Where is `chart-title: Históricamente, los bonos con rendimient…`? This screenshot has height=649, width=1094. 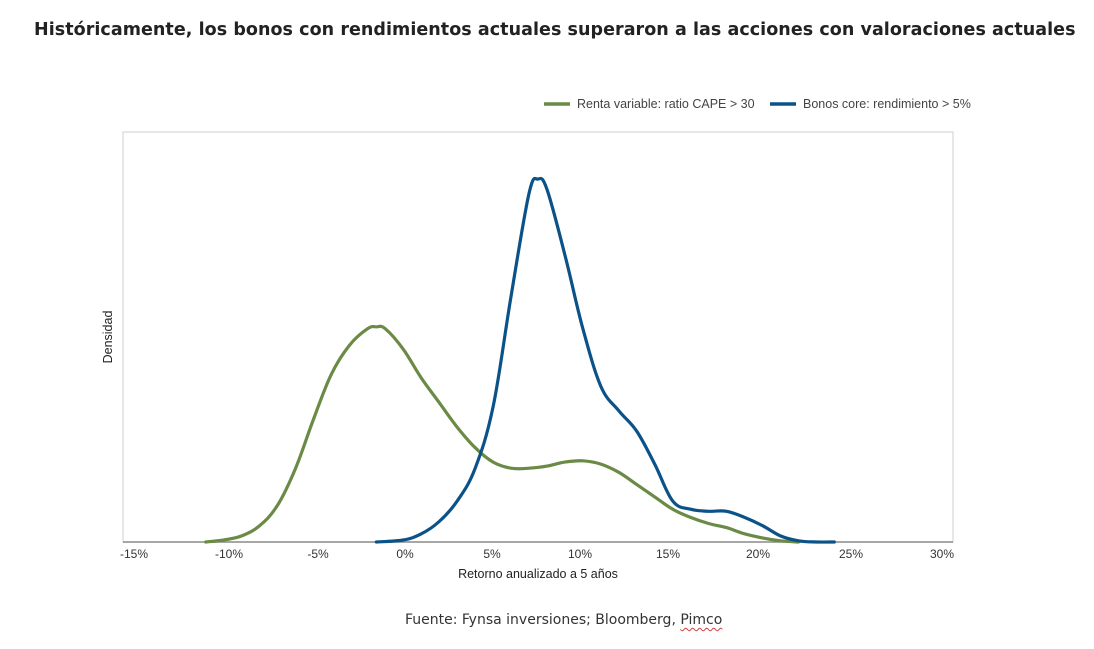 chart-title: Históricamente, los bonos con rendimient… is located at coordinates (555, 30).